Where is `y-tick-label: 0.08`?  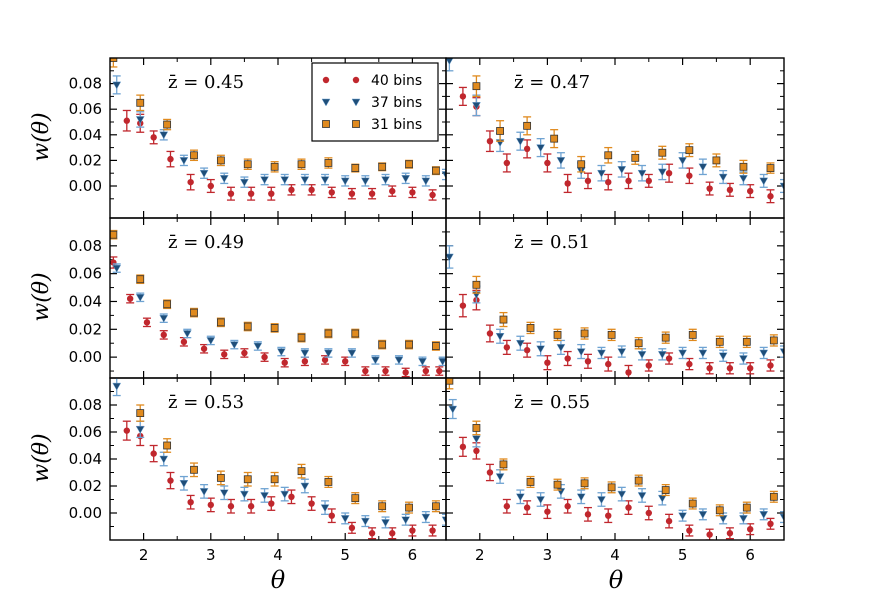 y-tick-label: 0.08 is located at coordinates (85, 84).